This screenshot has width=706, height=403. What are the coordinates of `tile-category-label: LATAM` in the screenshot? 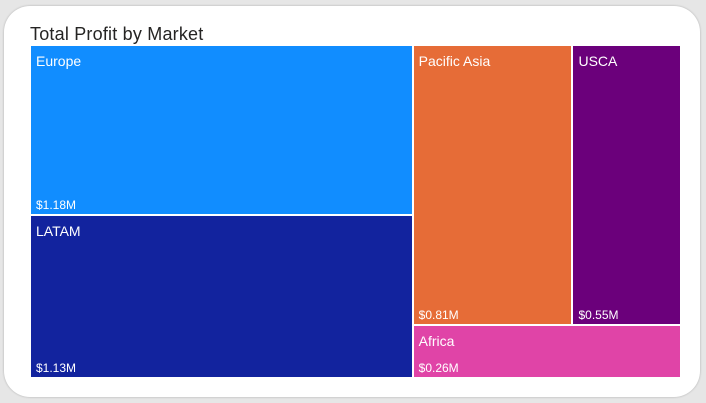 It's located at (58, 231).